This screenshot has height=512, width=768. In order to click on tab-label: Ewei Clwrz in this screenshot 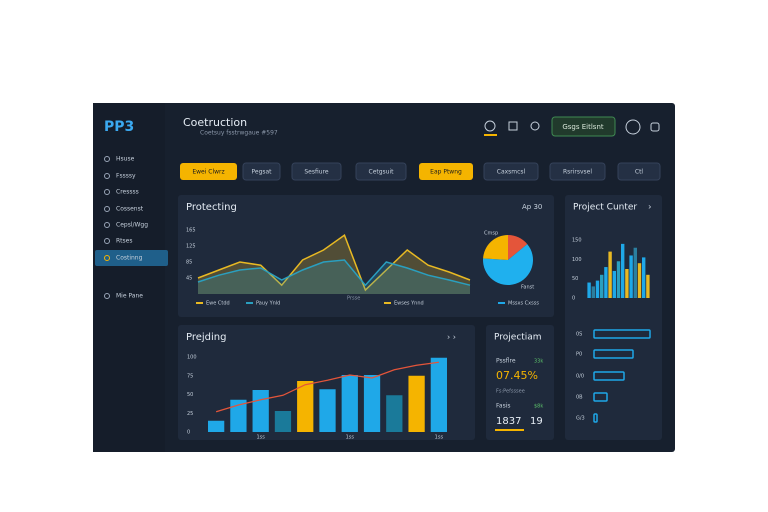, I will do `click(208, 172)`.